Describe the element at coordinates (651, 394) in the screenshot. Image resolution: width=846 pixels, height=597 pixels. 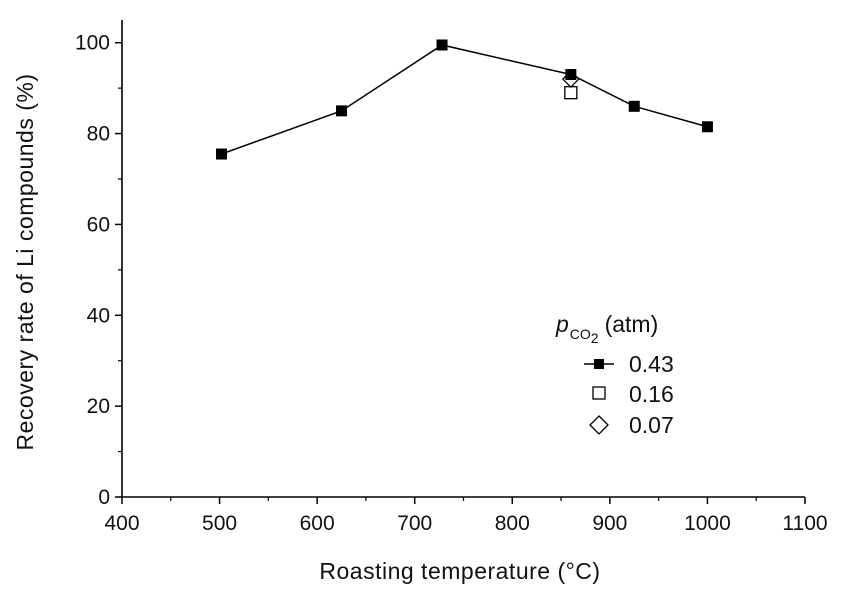
I see `legend-label: 0.16` at that location.